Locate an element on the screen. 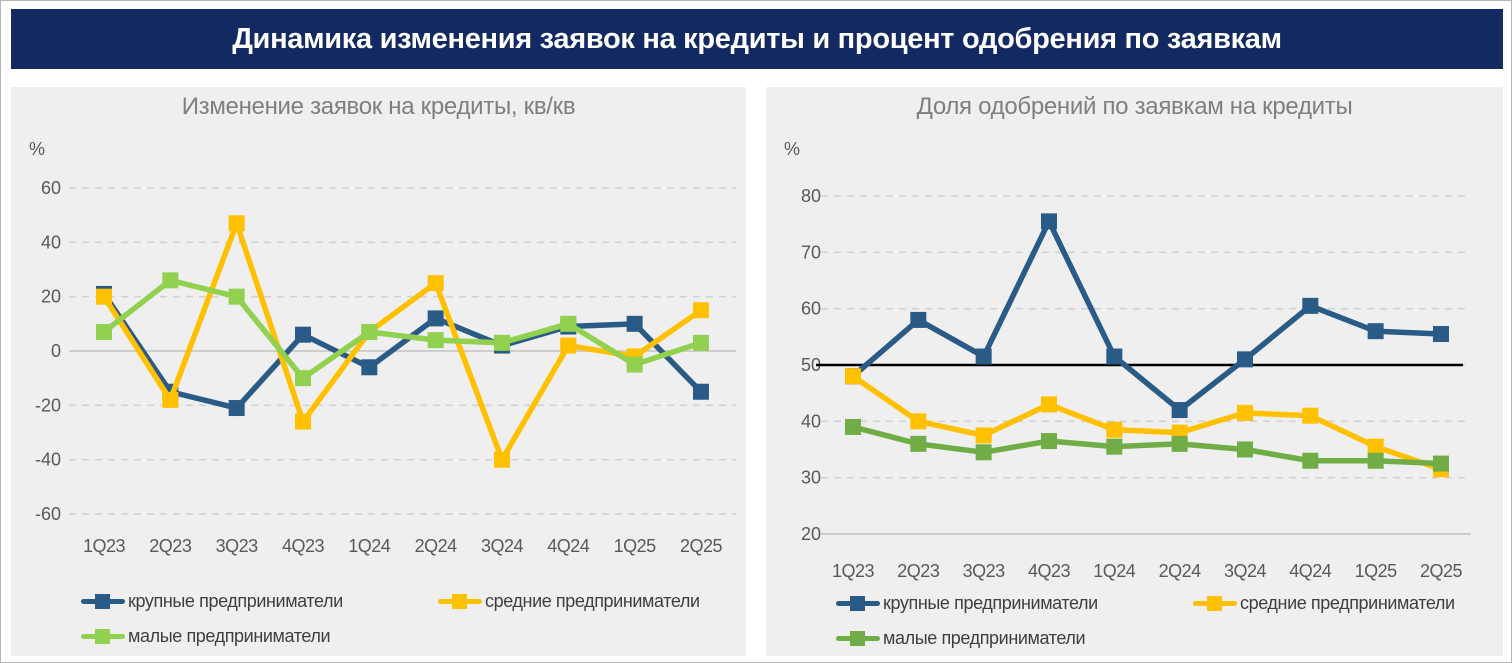 The width and height of the screenshot is (1512, 663). x-tick-label: 1Q24 is located at coordinates (369, 546).